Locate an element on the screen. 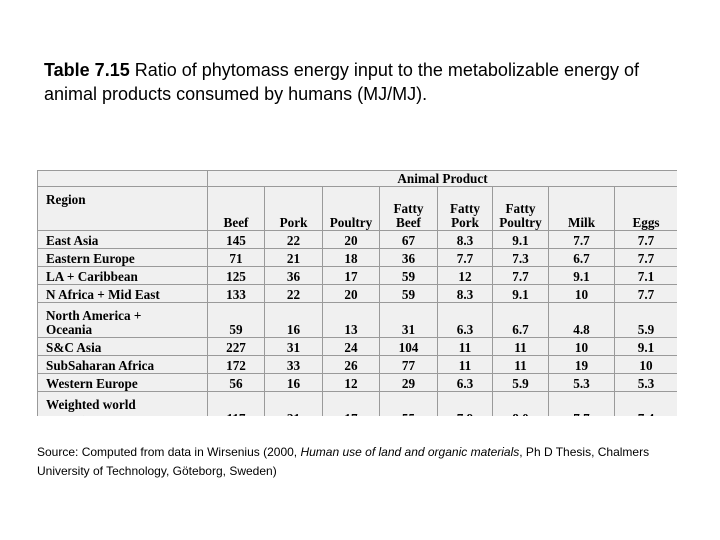 This screenshot has height=540, width=720. table-row: S&C Asia 227 31 24 104 11 11 10 9.1 is located at coordinates (357, 346).